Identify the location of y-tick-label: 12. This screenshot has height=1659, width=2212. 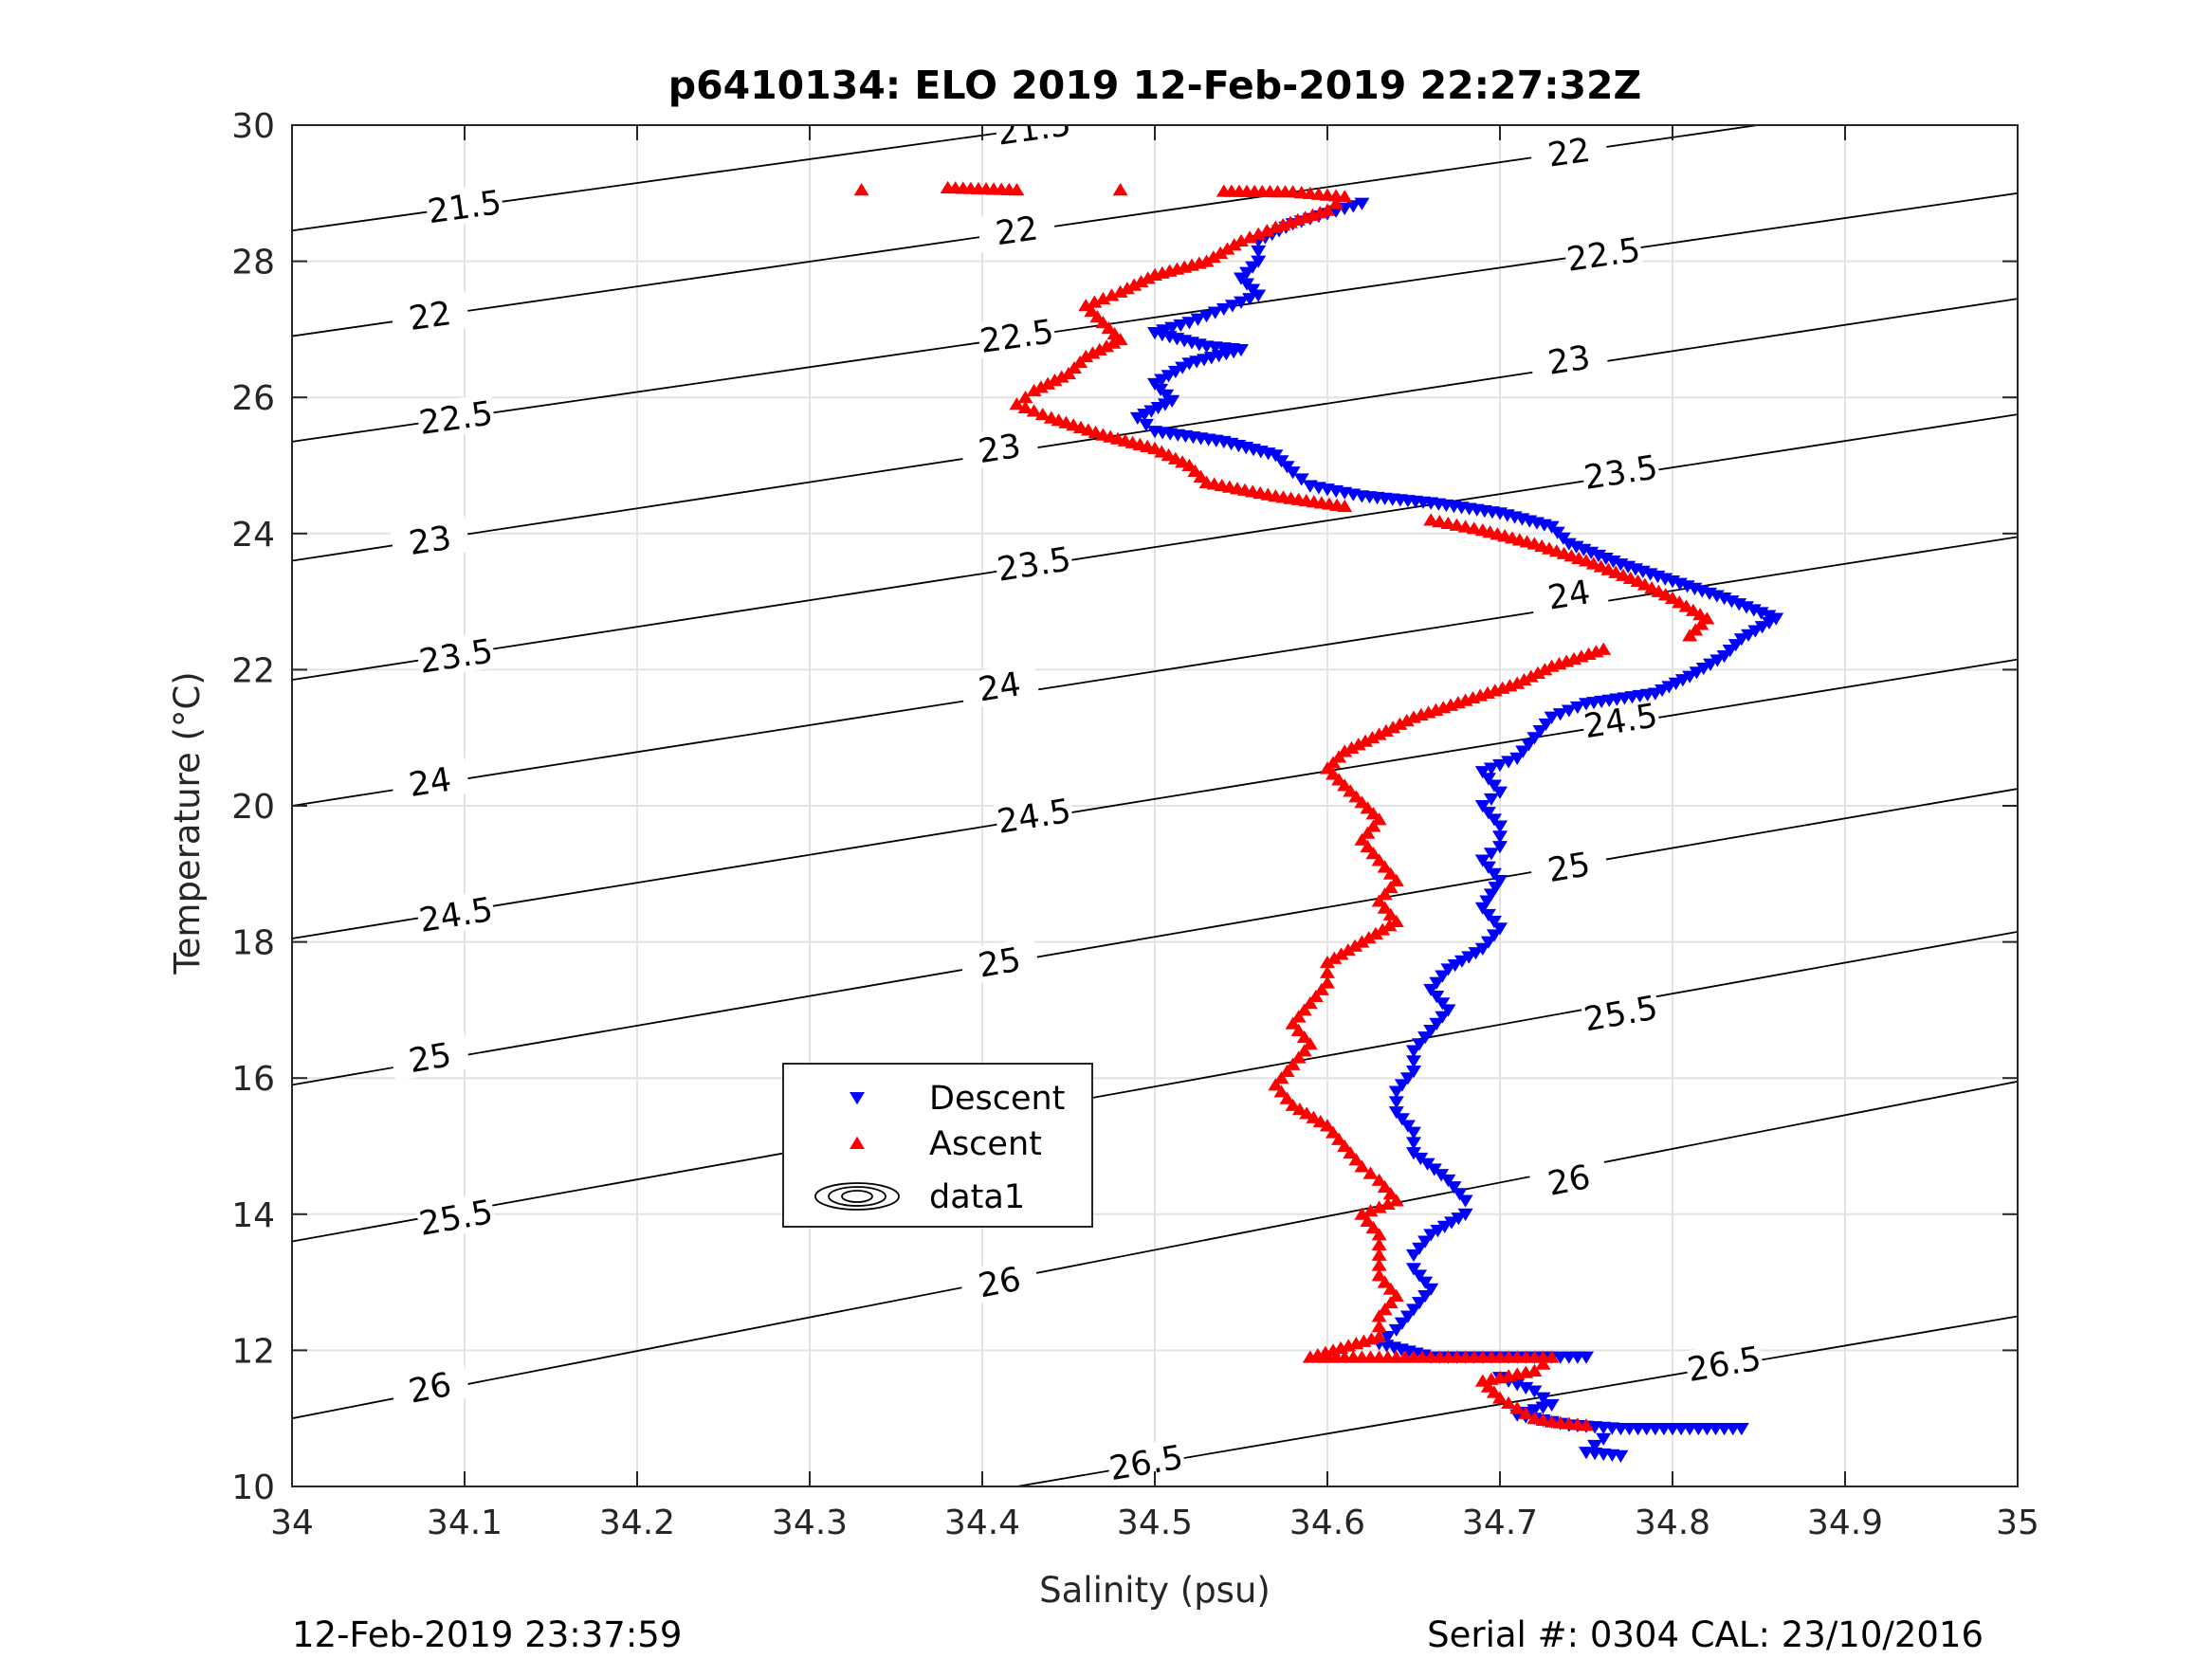
(253, 1351).